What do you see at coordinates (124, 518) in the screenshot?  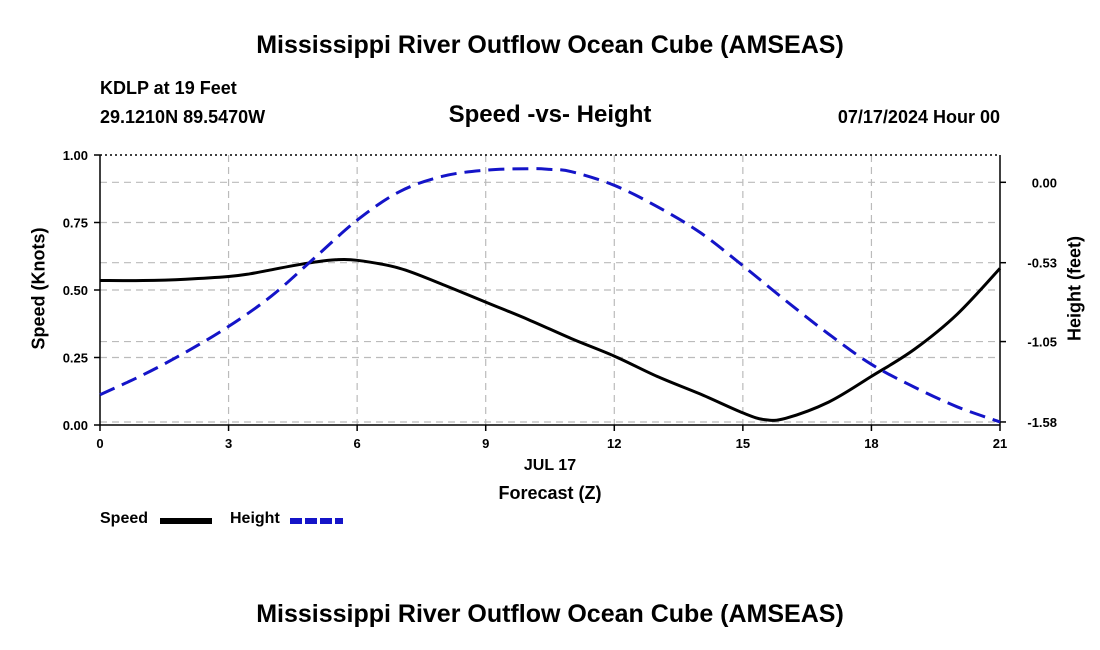 I see `legend-speed-label: Speed` at bounding box center [124, 518].